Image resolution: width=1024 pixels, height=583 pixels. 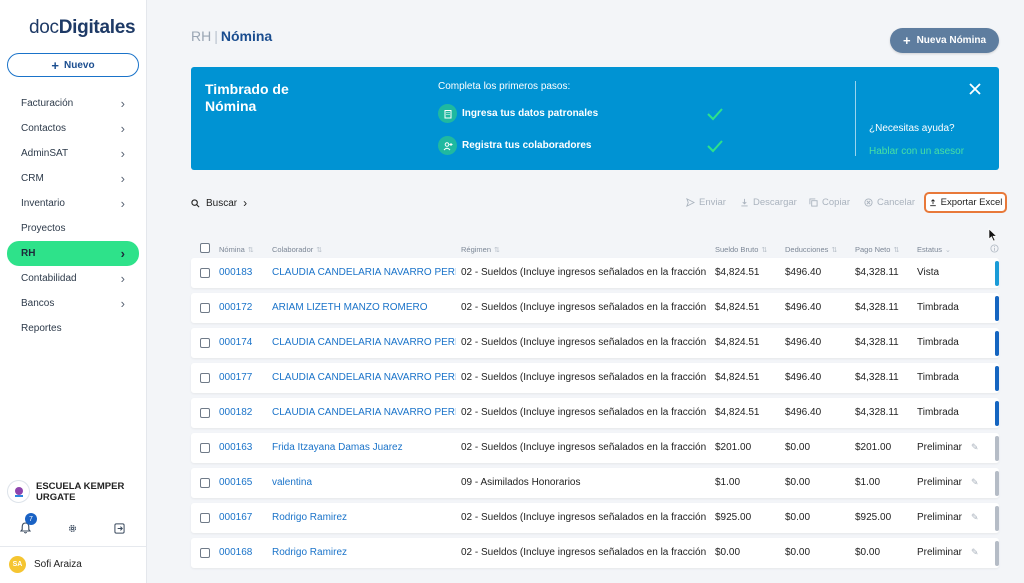 What do you see at coordinates (836, 202) in the screenshot?
I see `copy-label: Copiar` at bounding box center [836, 202].